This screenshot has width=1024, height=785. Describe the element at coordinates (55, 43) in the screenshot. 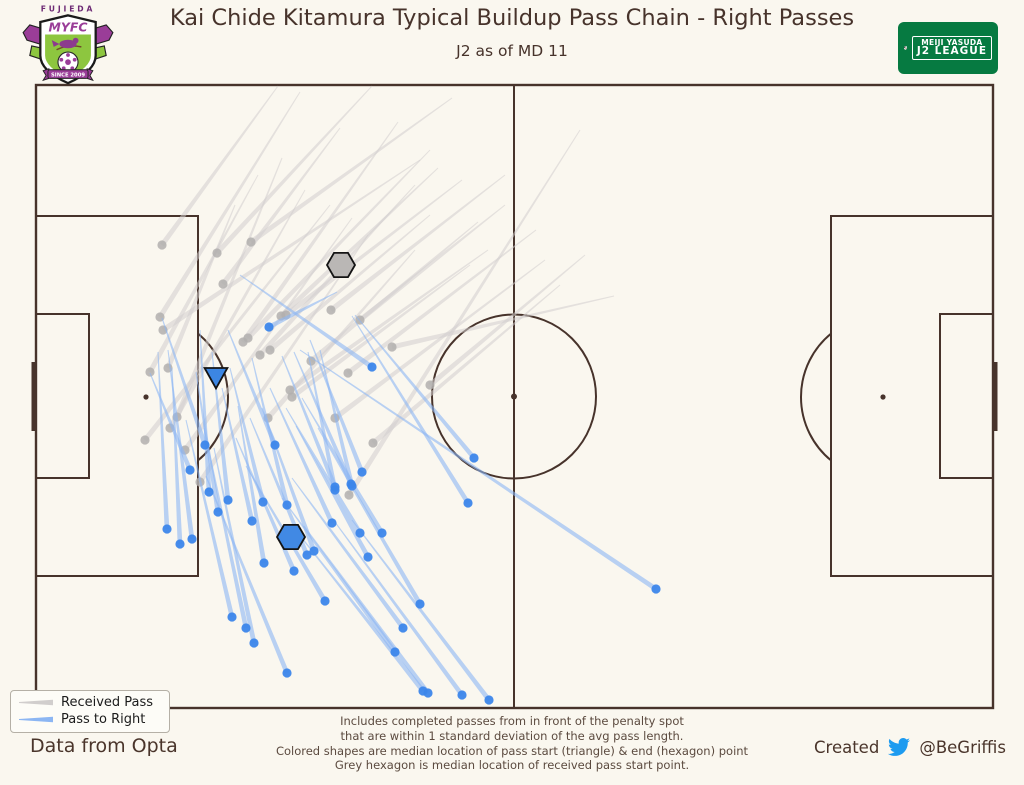

I see `badge-bird-tail` at that location.